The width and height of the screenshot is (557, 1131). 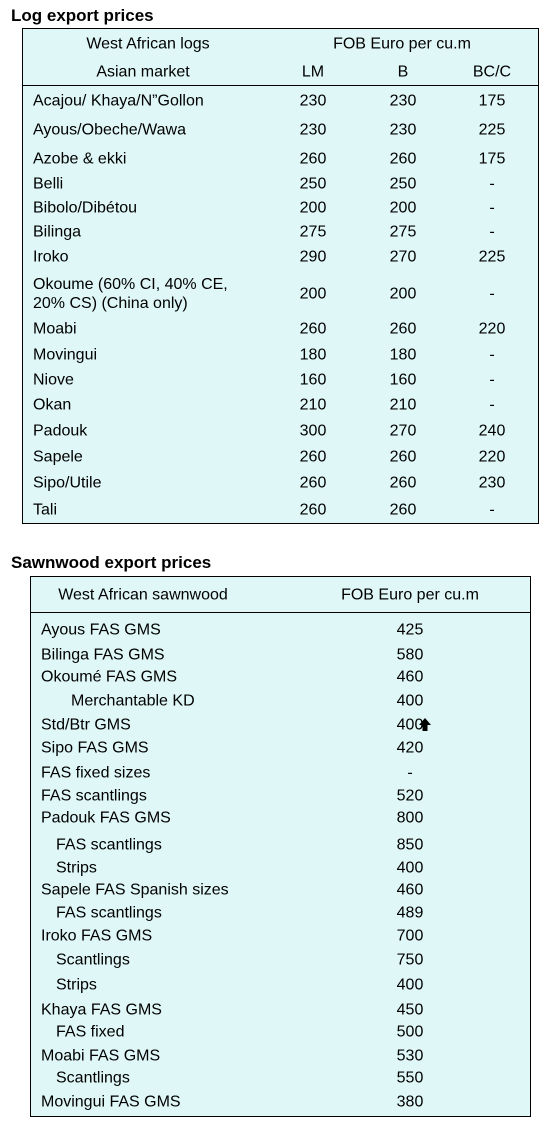 I want to click on cell-value: 700, so click(x=410, y=936).